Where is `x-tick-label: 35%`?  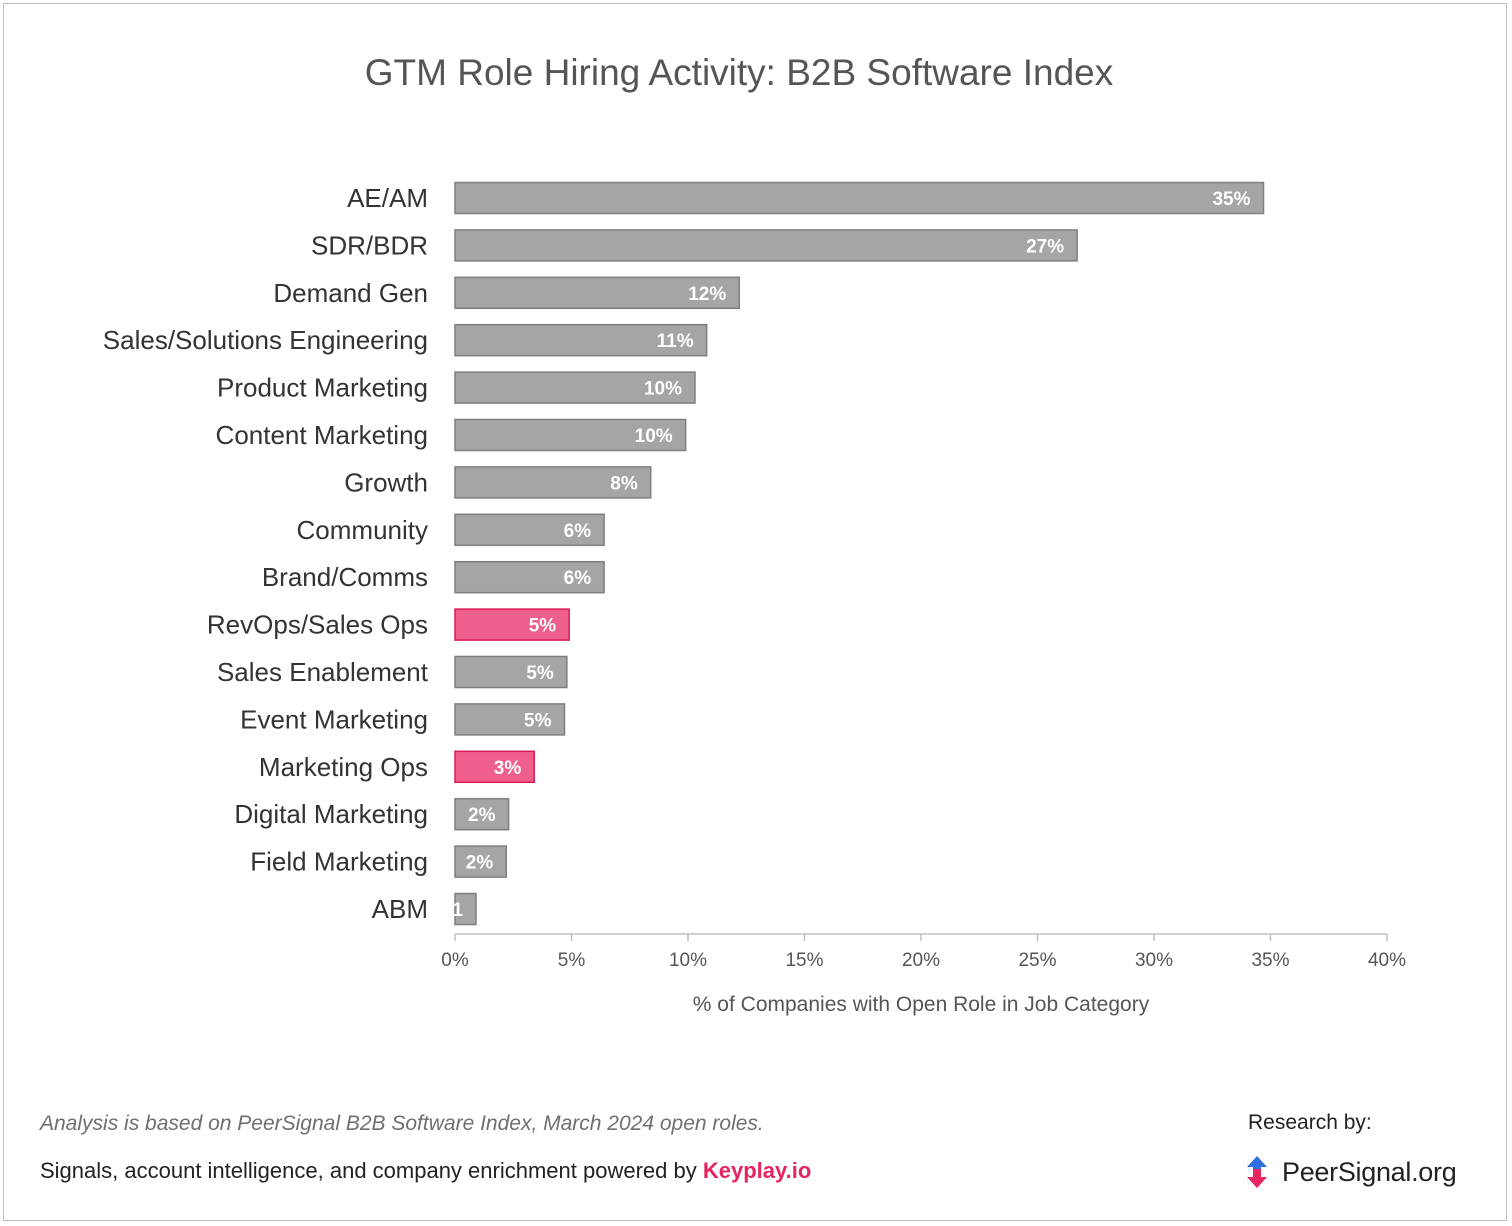
x-tick-label: 35% is located at coordinates (1270, 960).